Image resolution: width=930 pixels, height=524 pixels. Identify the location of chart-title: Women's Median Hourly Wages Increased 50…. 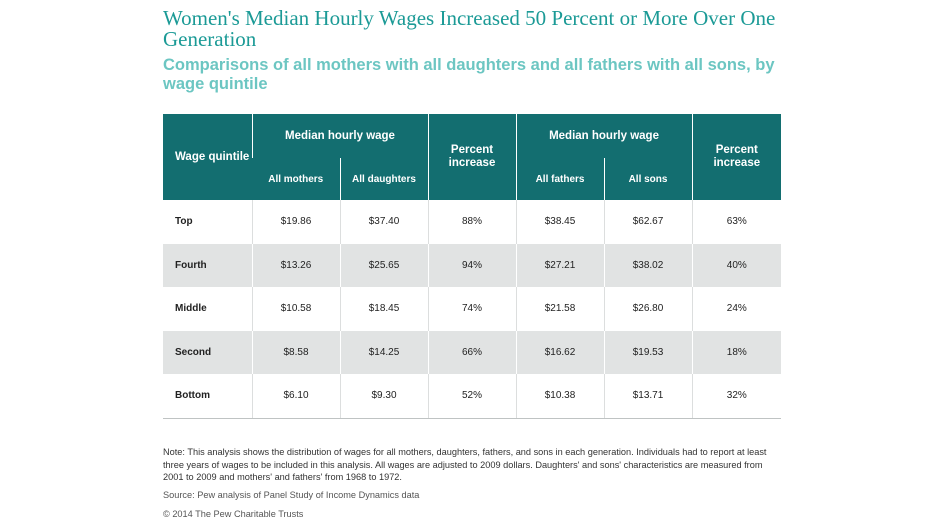
(469, 28).